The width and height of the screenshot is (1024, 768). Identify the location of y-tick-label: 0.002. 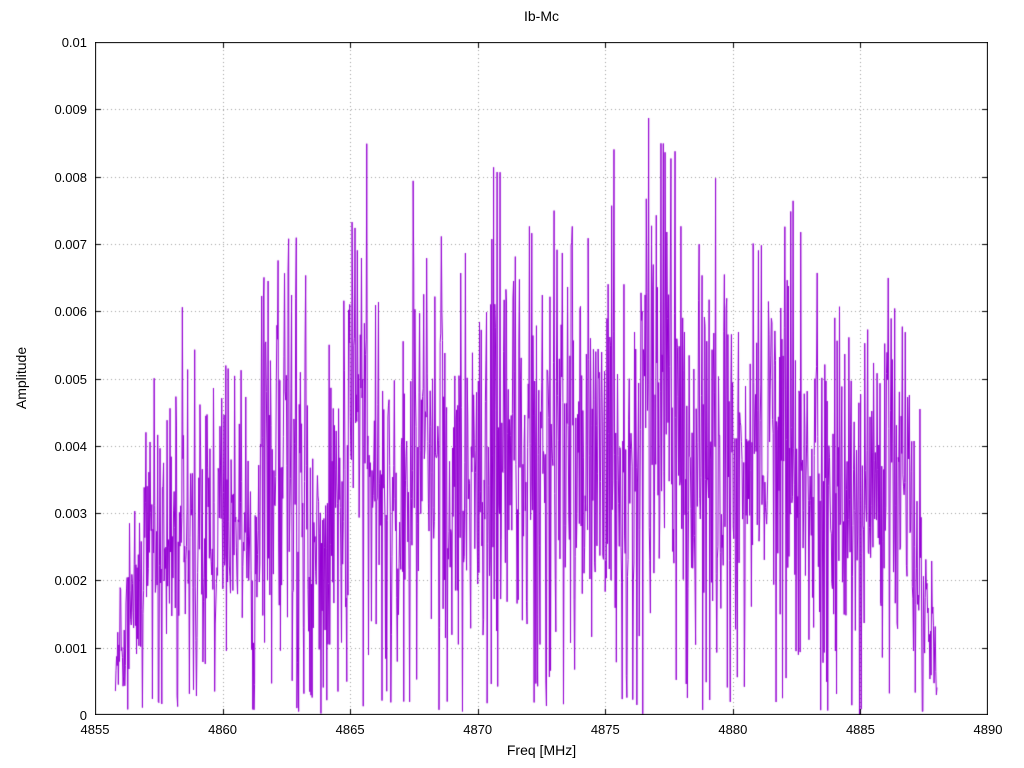
(70, 581).